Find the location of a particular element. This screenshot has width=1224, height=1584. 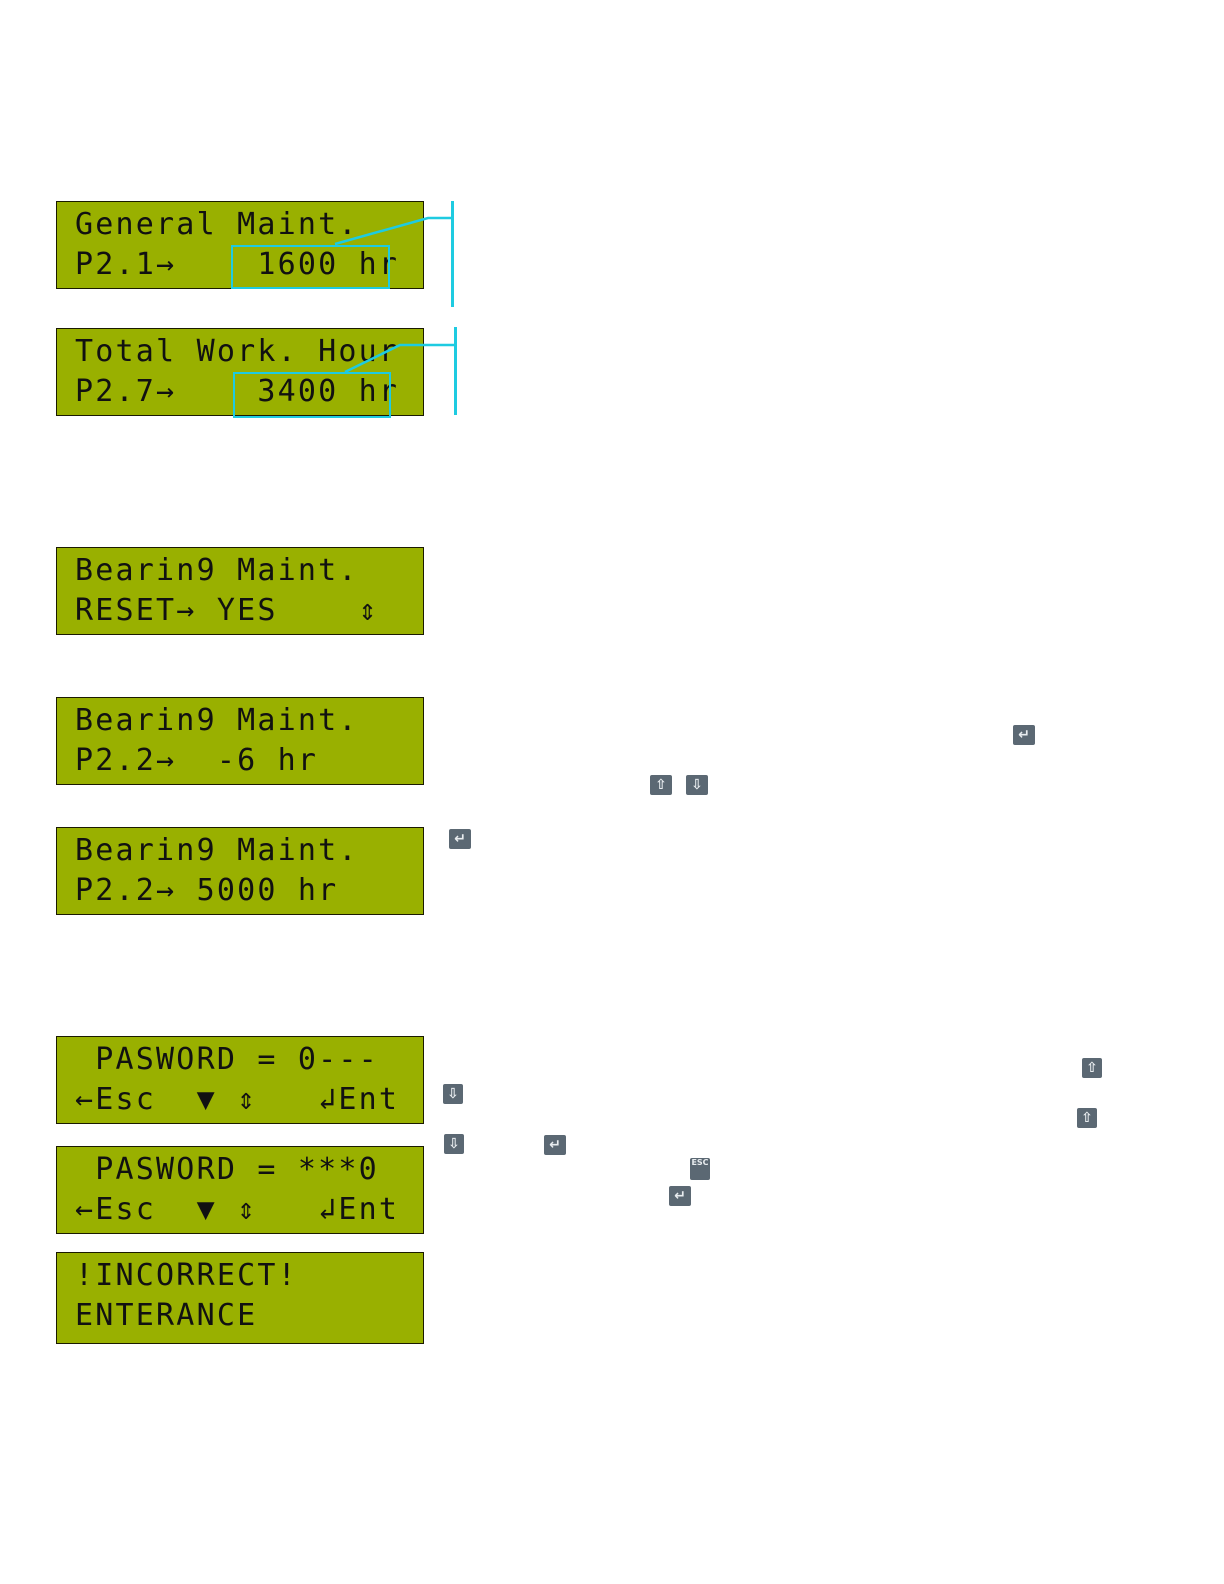

lcd-line1: PASWORD = 0--- is located at coordinates (227, 1059).